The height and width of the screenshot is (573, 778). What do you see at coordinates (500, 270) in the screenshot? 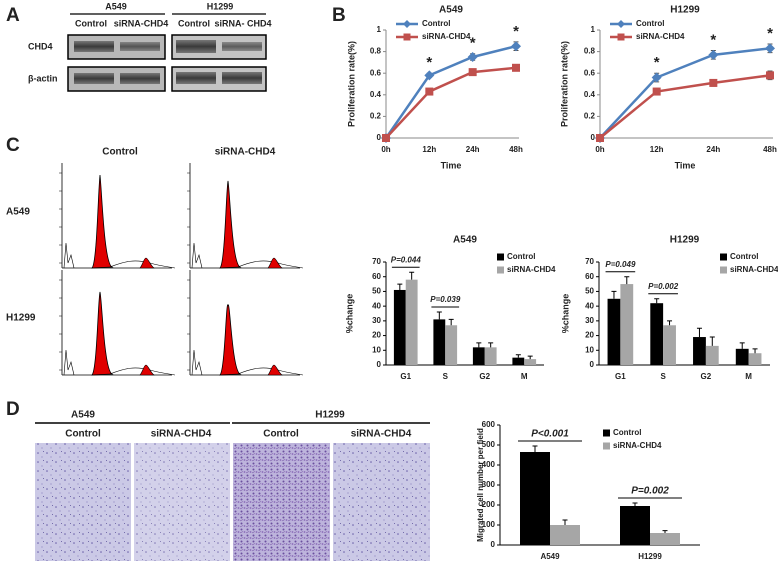
I see `legend-swatch` at bounding box center [500, 270].